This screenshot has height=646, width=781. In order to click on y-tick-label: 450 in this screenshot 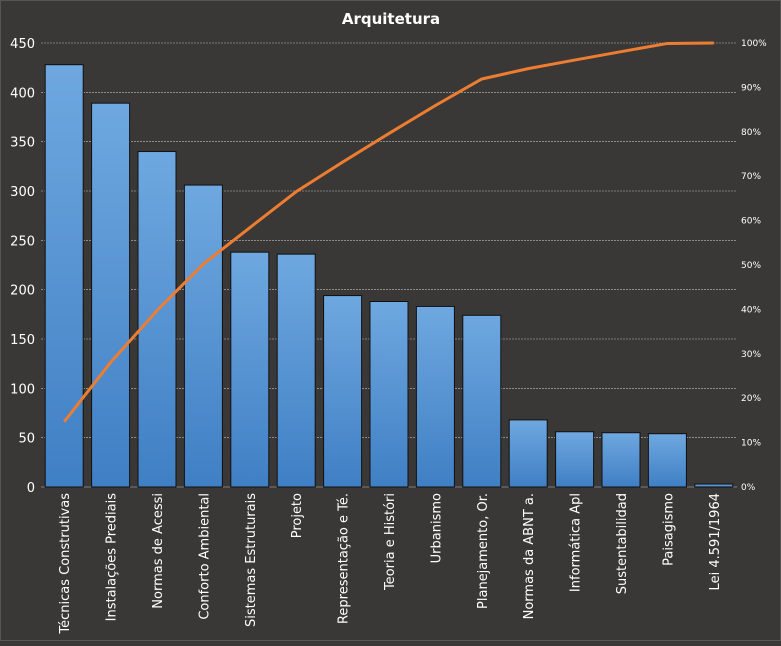, I will do `click(22, 44)`.